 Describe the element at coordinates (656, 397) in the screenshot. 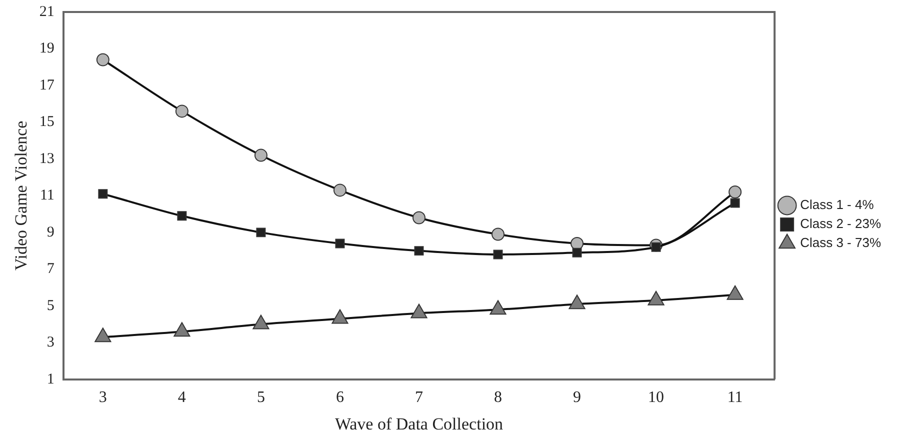

I see `x-tick-label: 10` at that location.